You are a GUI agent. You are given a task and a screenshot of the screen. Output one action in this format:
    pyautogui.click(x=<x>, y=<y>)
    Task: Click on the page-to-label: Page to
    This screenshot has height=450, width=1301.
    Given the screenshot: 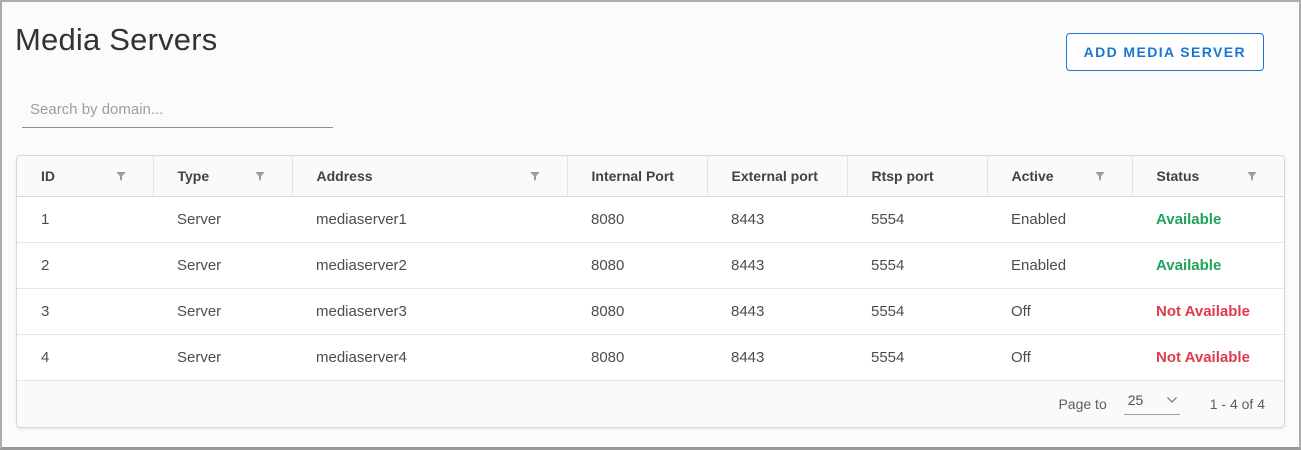 What is the action you would take?
    pyautogui.click(x=1082, y=403)
    